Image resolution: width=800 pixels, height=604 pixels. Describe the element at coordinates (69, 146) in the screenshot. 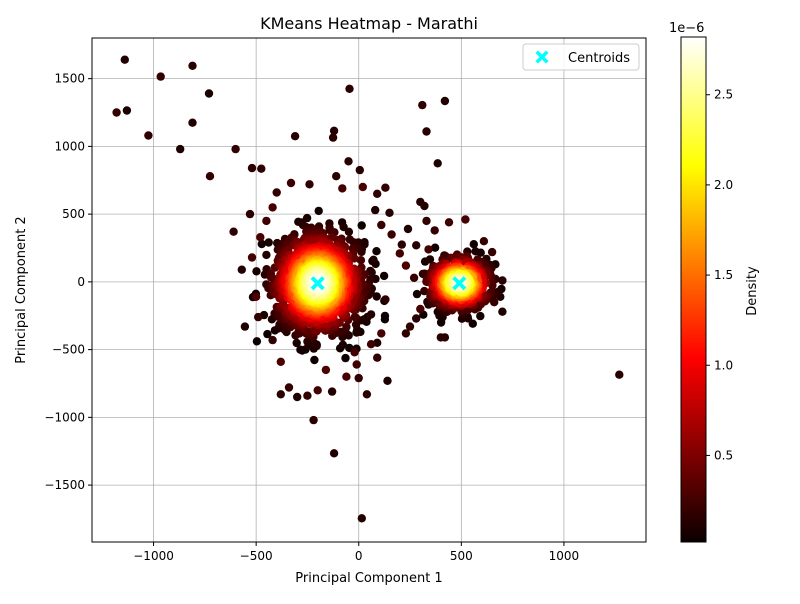

I see `y-tick-label: 1000` at that location.